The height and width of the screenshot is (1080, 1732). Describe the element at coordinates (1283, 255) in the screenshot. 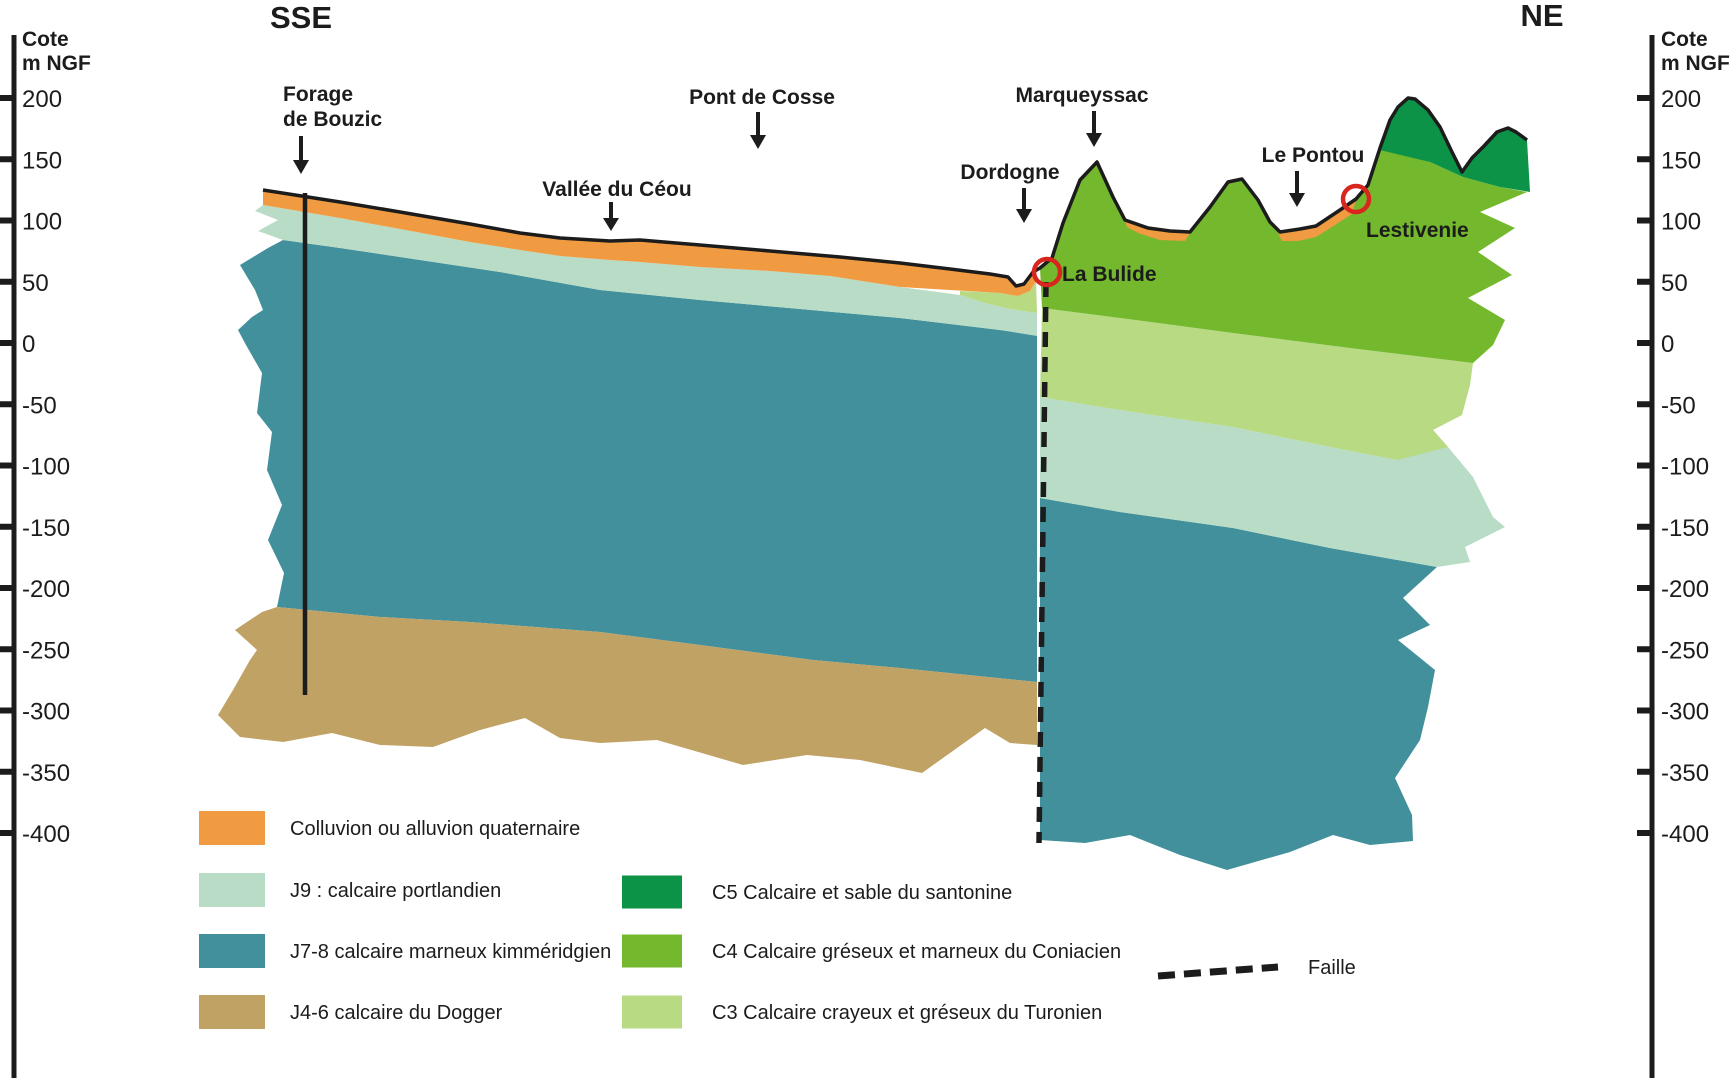

I see `layer-c4-coniacien-right` at that location.